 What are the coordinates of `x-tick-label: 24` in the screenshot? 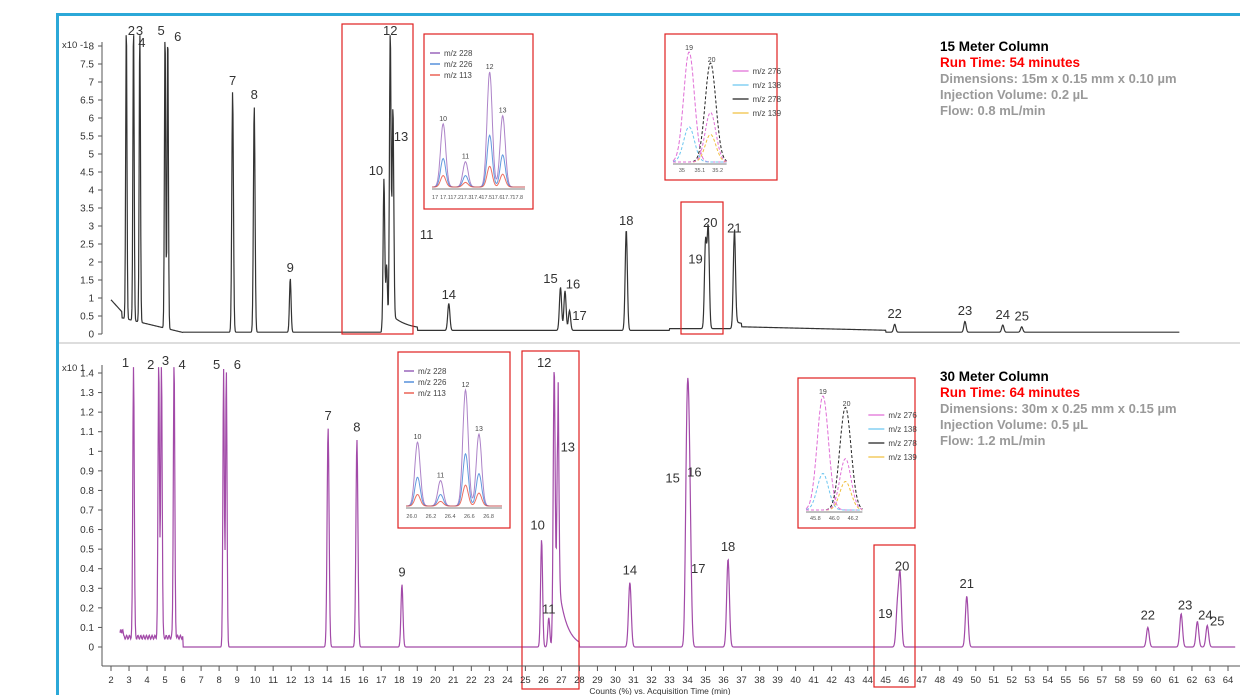 It's located at (507, 680).